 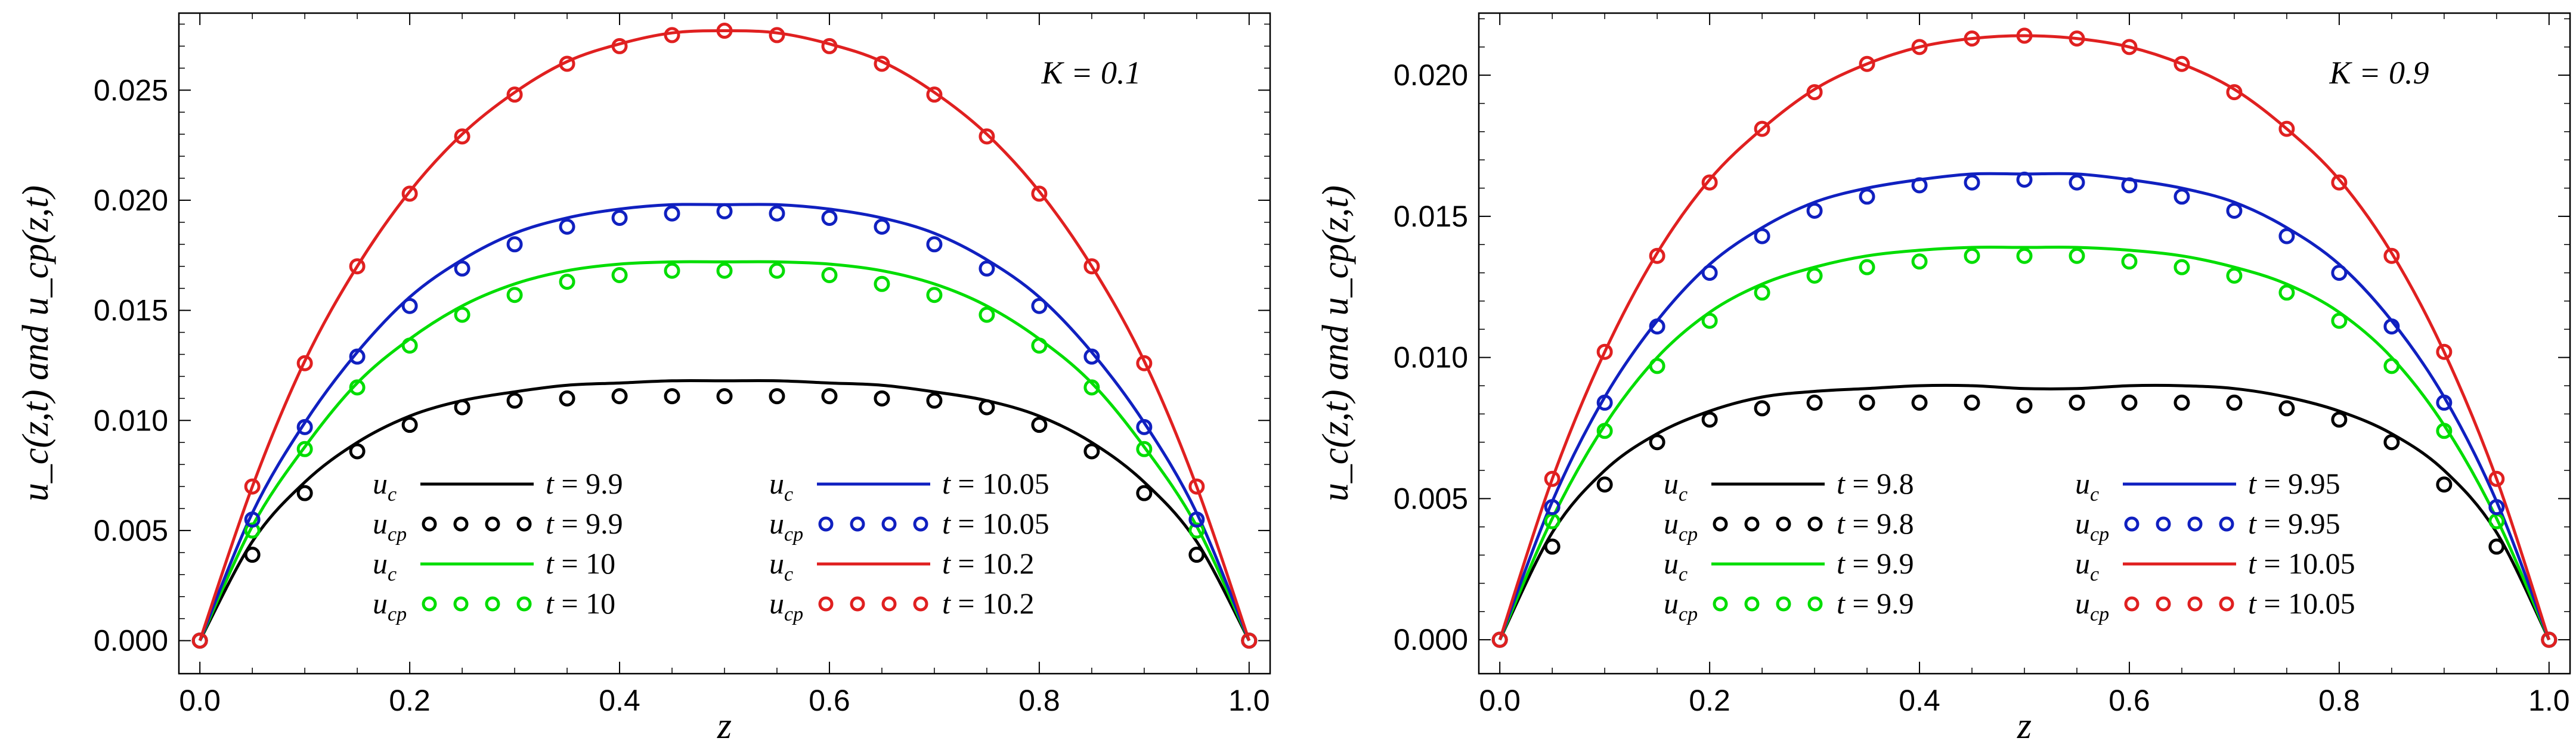 What do you see at coordinates (581, 603) in the screenshot?
I see `legend-label: t = 10` at bounding box center [581, 603].